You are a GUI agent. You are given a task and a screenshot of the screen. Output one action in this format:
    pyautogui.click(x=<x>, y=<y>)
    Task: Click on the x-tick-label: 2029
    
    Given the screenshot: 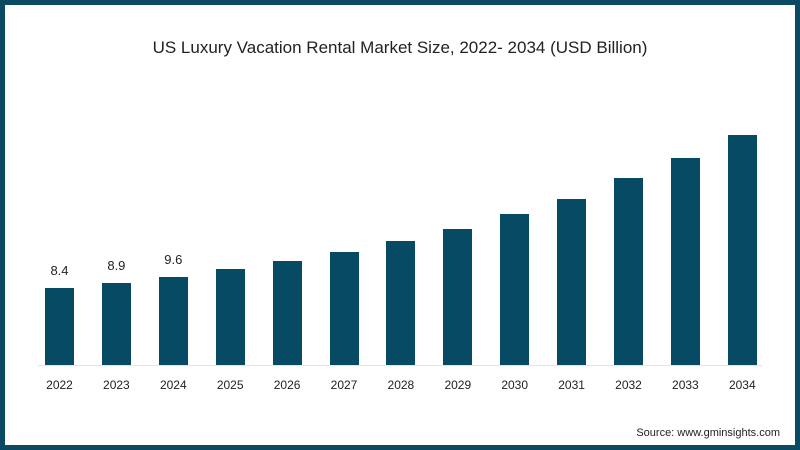 What is the action you would take?
    pyautogui.click(x=458, y=385)
    